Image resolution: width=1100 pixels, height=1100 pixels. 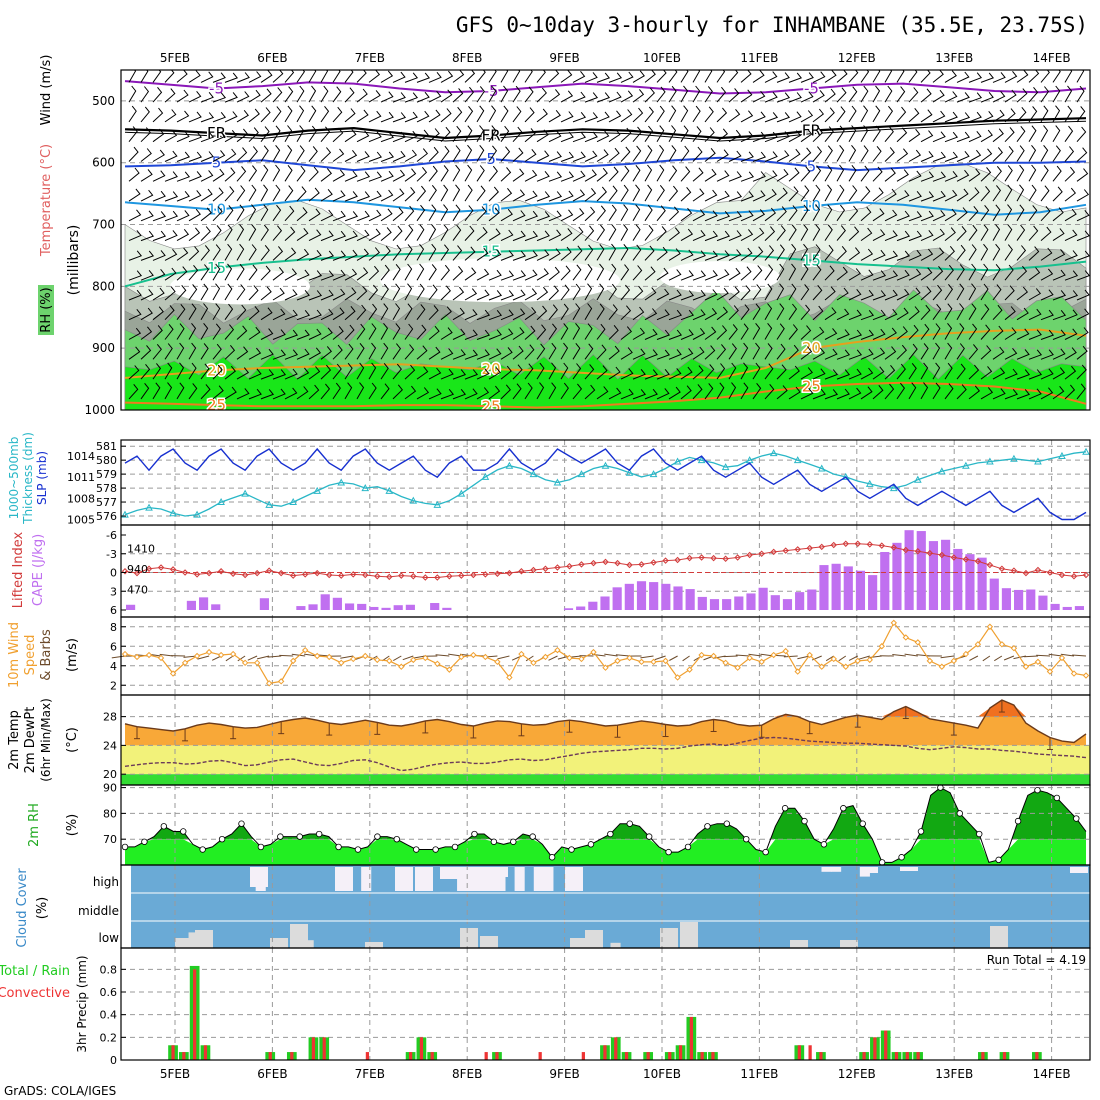 I want to click on thickness-point, so click(x=1038, y=461).